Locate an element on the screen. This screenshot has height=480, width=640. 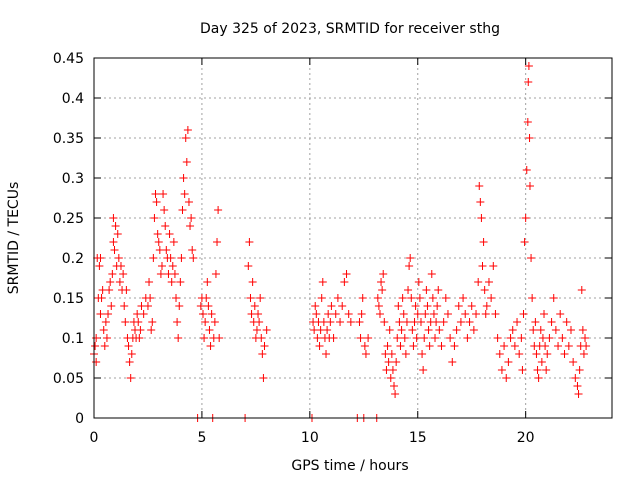
x-tick-label: 20 is located at coordinates (526, 438).